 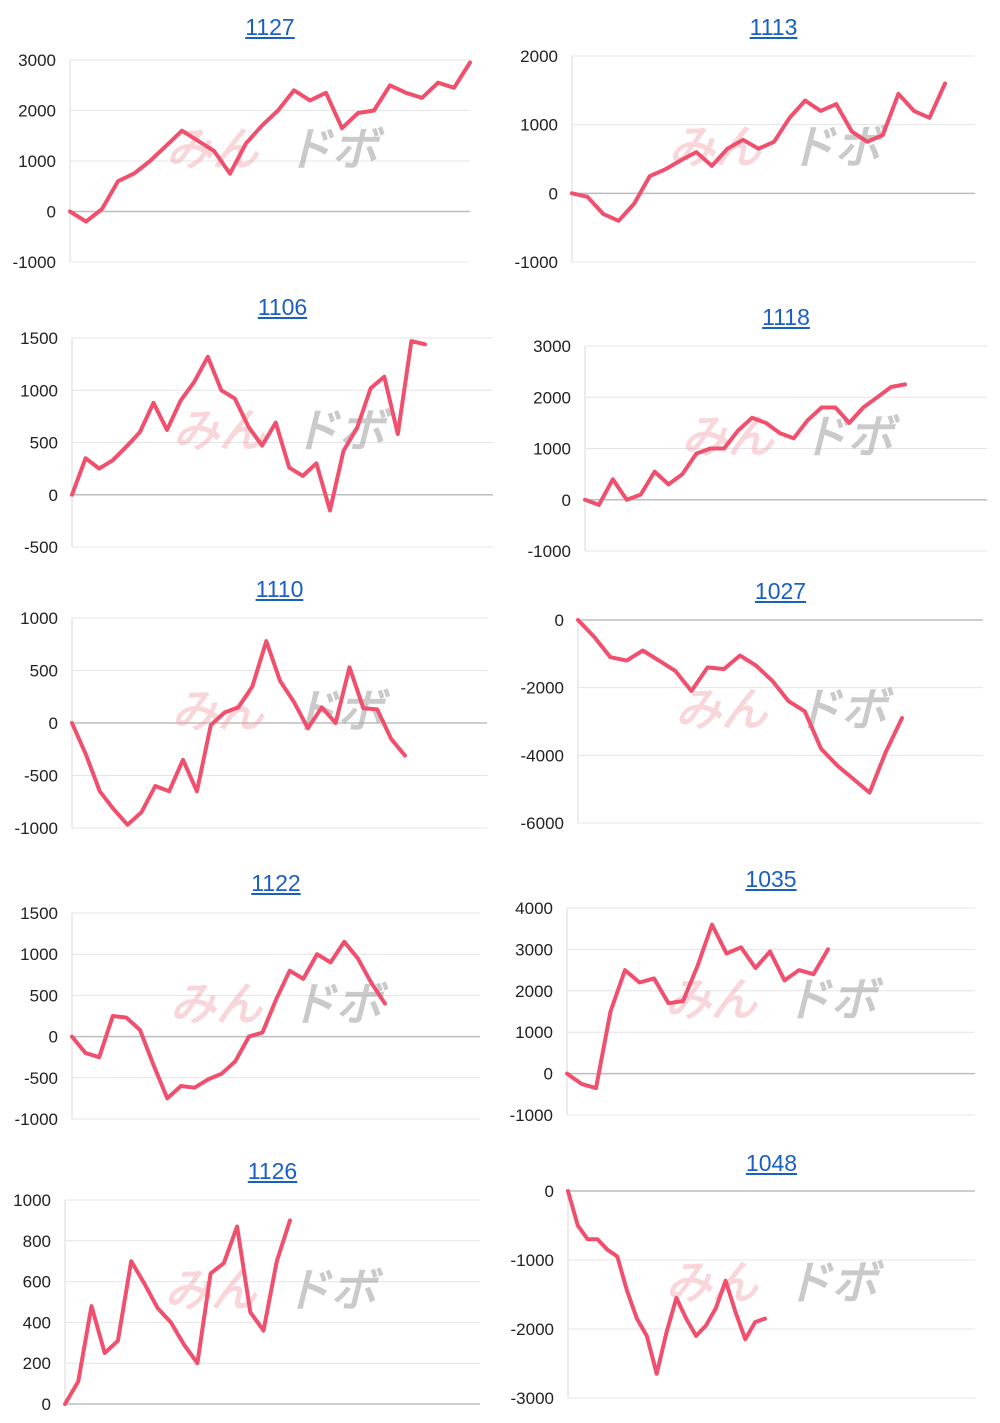 I want to click on y-tick-label: 200, so click(x=37, y=1363).